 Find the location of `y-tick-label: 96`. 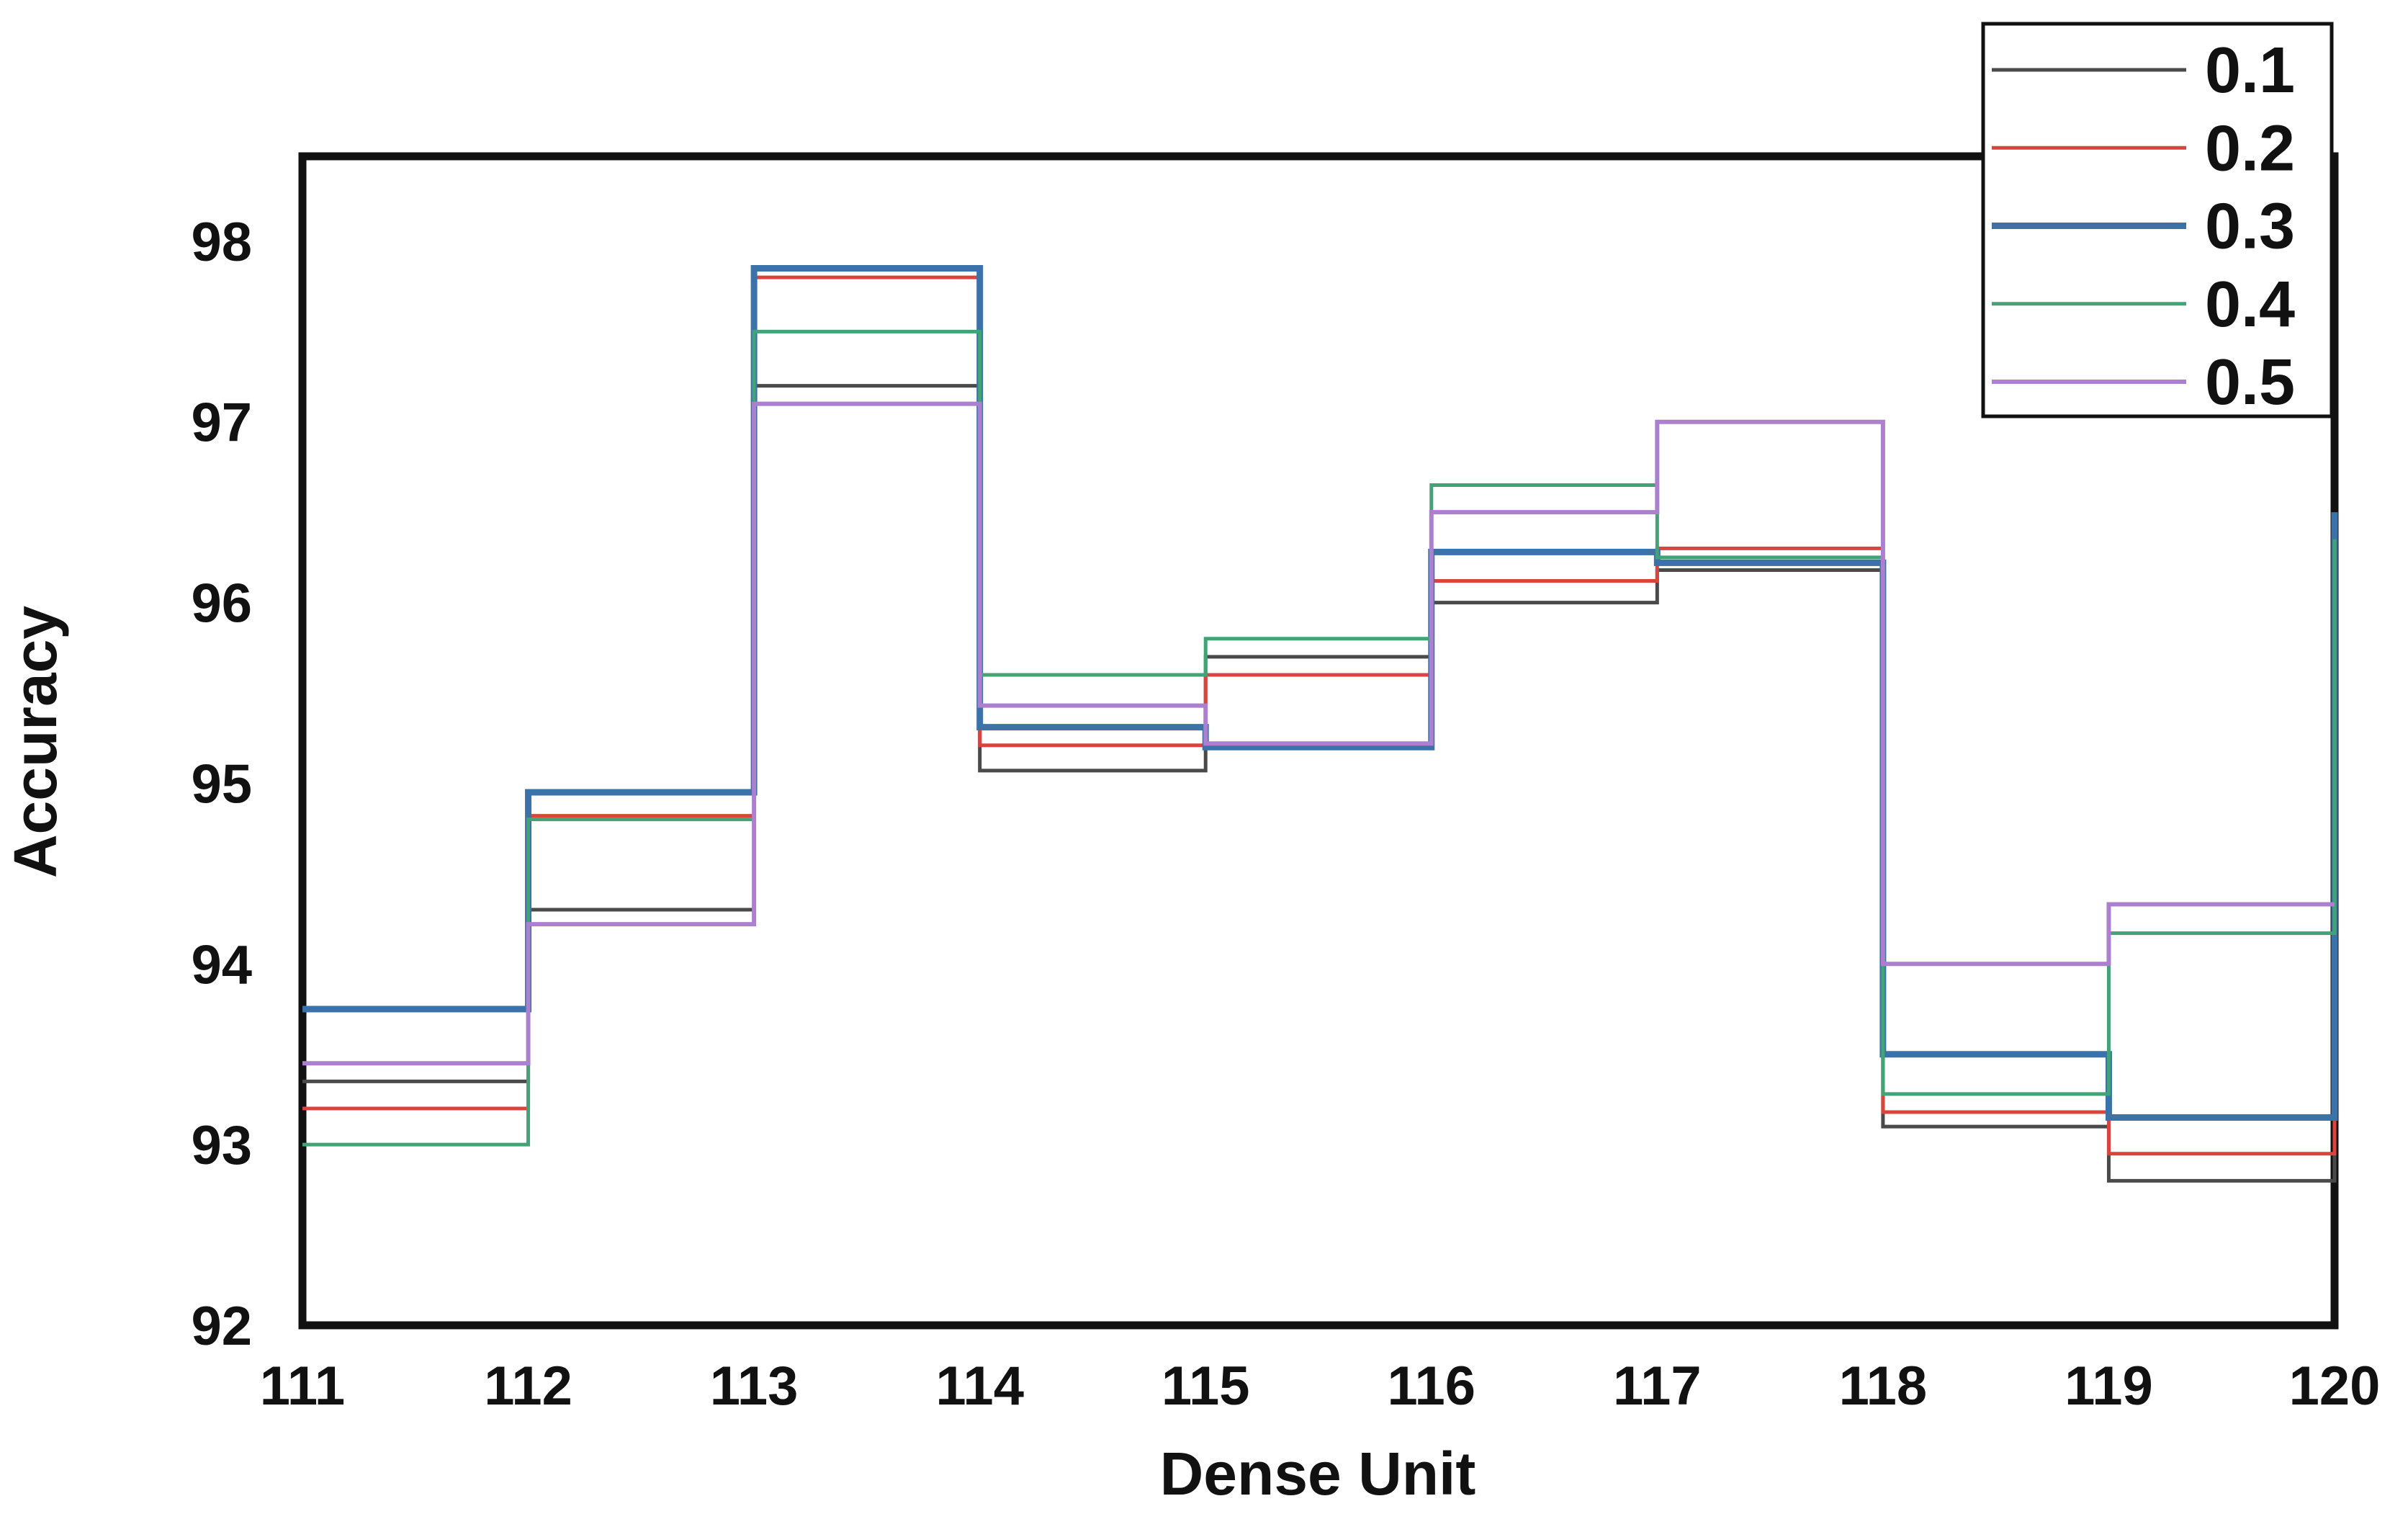

y-tick-label: 96 is located at coordinates (221, 604).